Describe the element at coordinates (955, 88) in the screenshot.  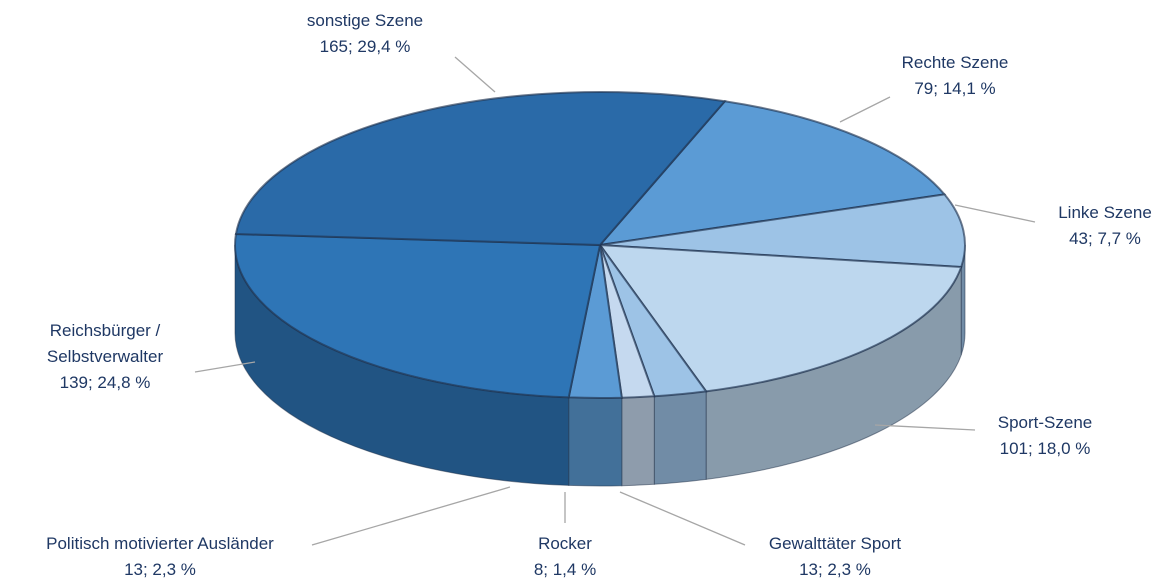
I see `value-label: 79; 14,1 %` at that location.